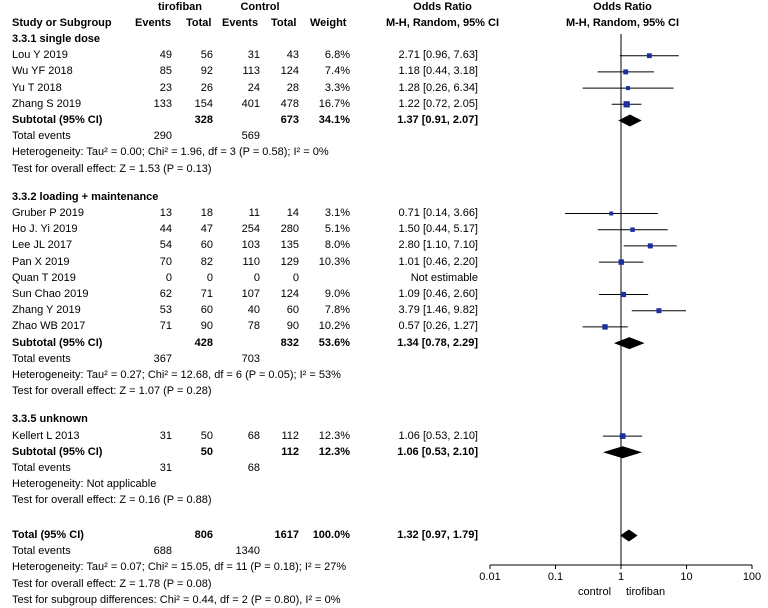 The width and height of the screenshot is (768, 608). Describe the element at coordinates (153, 23) in the screenshot. I see `events1-header: Events` at that location.